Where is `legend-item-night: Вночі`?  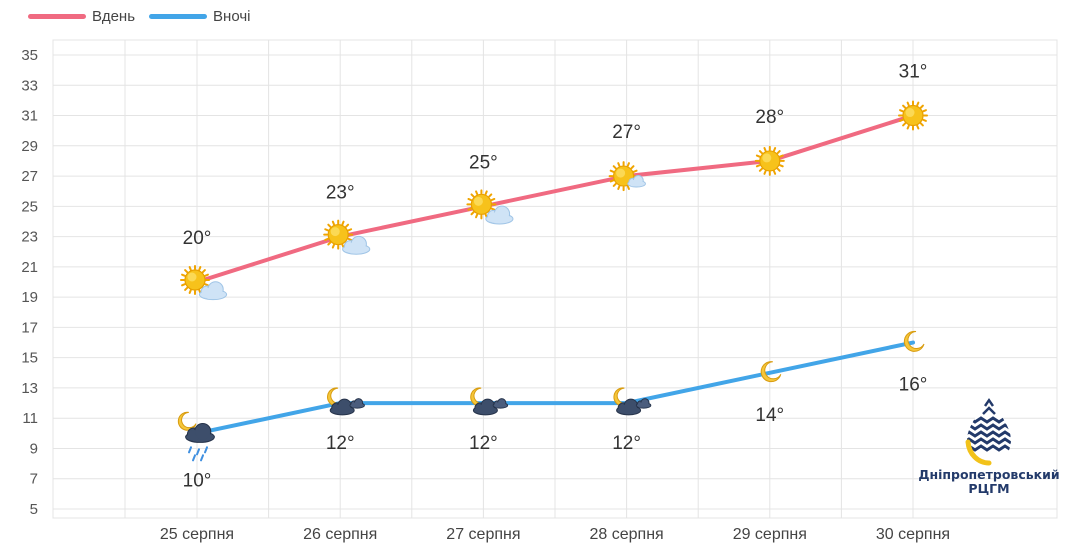 legend-item-night: Вночі is located at coordinates (199, 16).